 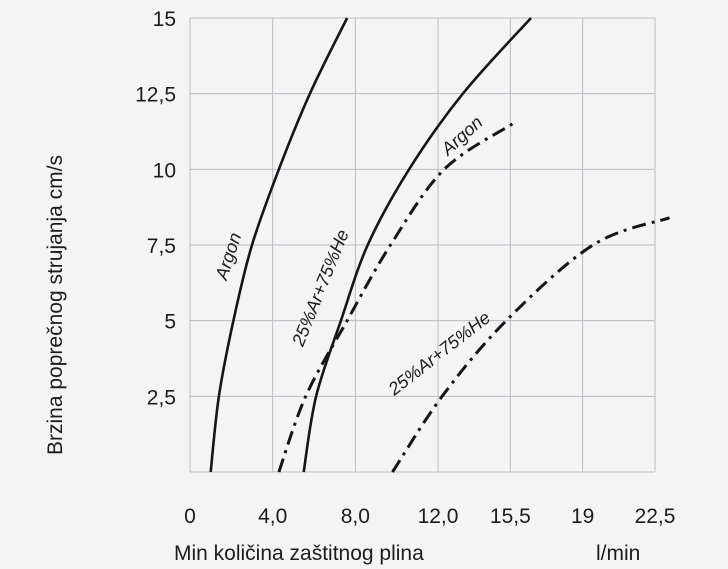 What do you see at coordinates (655, 516) in the screenshot?
I see `x-tick-label: 22,5` at bounding box center [655, 516].